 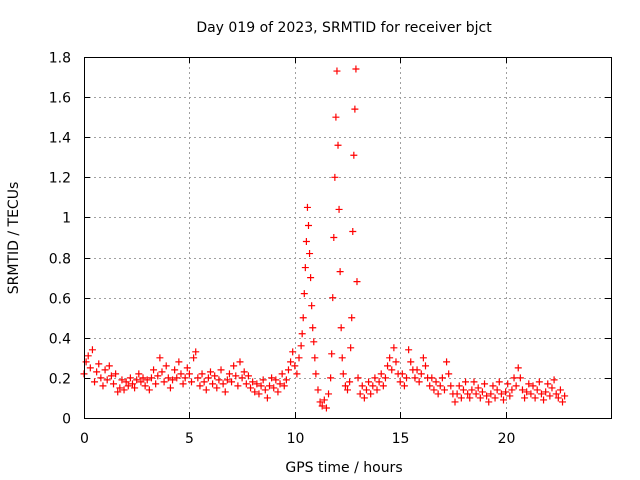 What do you see at coordinates (343, 468) in the screenshot?
I see `x-axis-label: GPS time / hours` at bounding box center [343, 468].